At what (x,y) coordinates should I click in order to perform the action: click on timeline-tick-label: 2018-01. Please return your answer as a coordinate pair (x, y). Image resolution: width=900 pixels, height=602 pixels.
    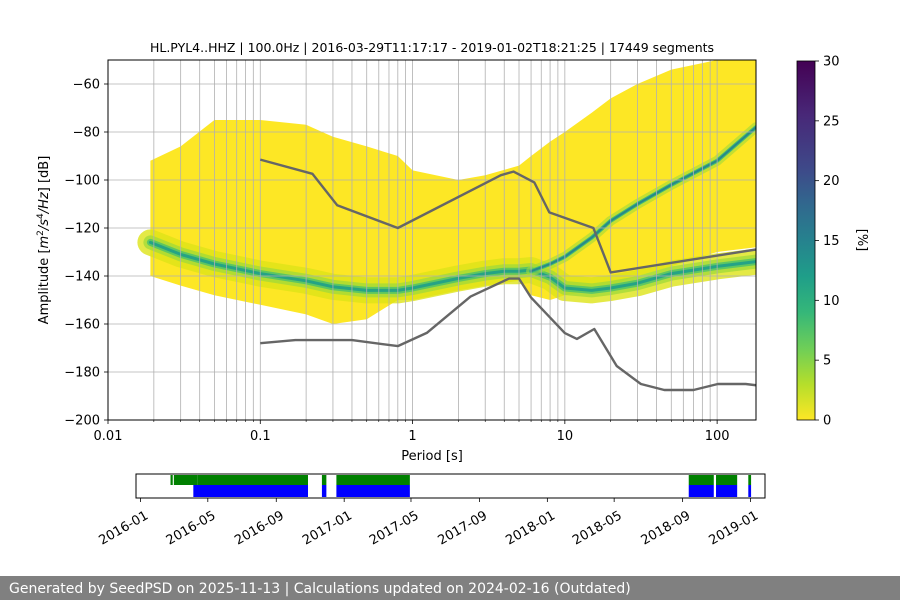
    Looking at the image, I should click on (530, 528).